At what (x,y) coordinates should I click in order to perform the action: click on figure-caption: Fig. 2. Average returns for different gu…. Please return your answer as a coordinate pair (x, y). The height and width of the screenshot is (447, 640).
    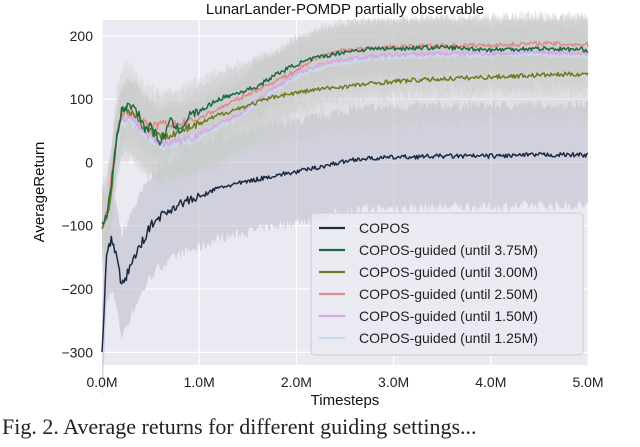
    Looking at the image, I should click on (320, 427).